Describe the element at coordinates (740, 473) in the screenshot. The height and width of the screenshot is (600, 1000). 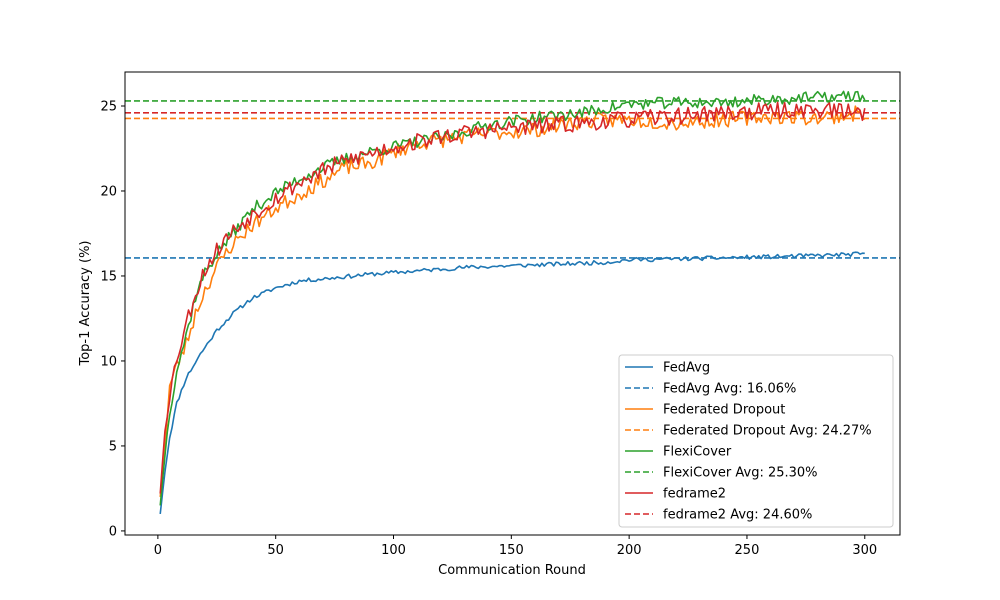
I see `legend-label: FlexiCover Avg: 25.30%` at that location.